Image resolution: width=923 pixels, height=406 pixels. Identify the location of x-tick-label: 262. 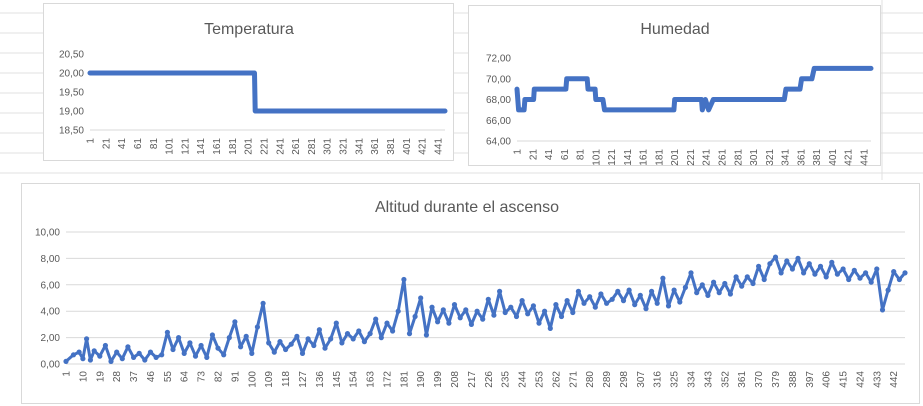
(556, 379).